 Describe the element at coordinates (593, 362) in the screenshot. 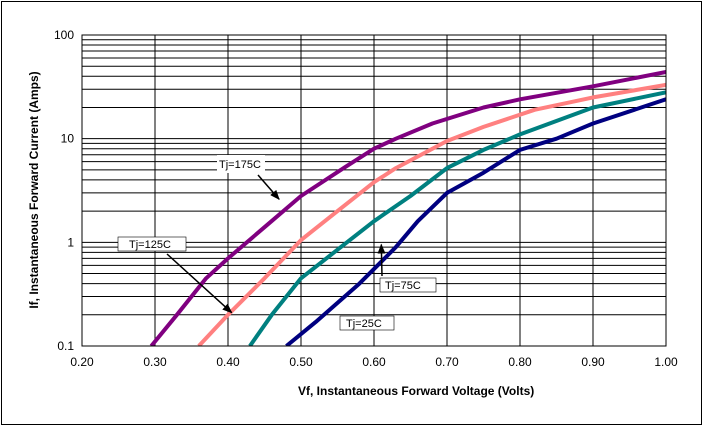

I see `x-tick-label: 0.90` at that location.